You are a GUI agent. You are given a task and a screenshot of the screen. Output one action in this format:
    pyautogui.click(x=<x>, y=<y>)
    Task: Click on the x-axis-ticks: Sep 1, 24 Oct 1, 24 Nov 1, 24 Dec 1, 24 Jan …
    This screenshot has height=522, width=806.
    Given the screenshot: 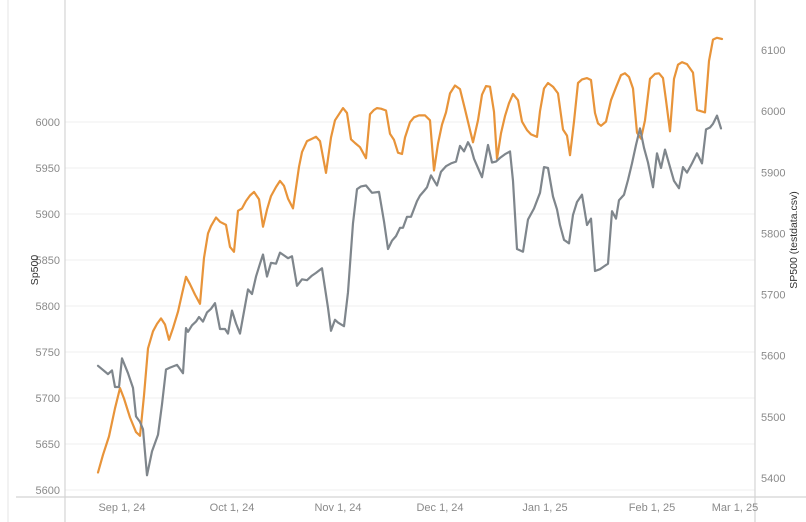 What is the action you would take?
    pyautogui.click(x=428, y=508)
    